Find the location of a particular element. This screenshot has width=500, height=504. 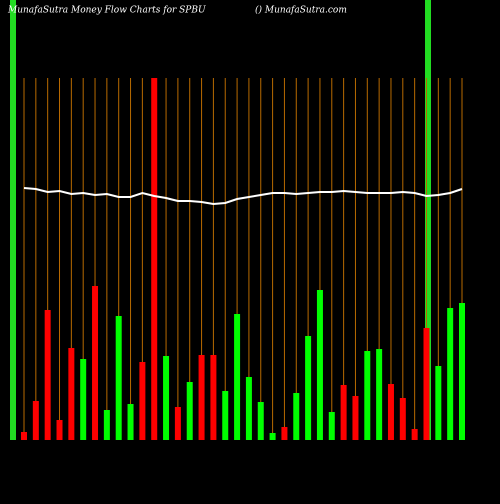

chart-subtitle: () MunafaSutra.com is located at coordinates (301, 10).